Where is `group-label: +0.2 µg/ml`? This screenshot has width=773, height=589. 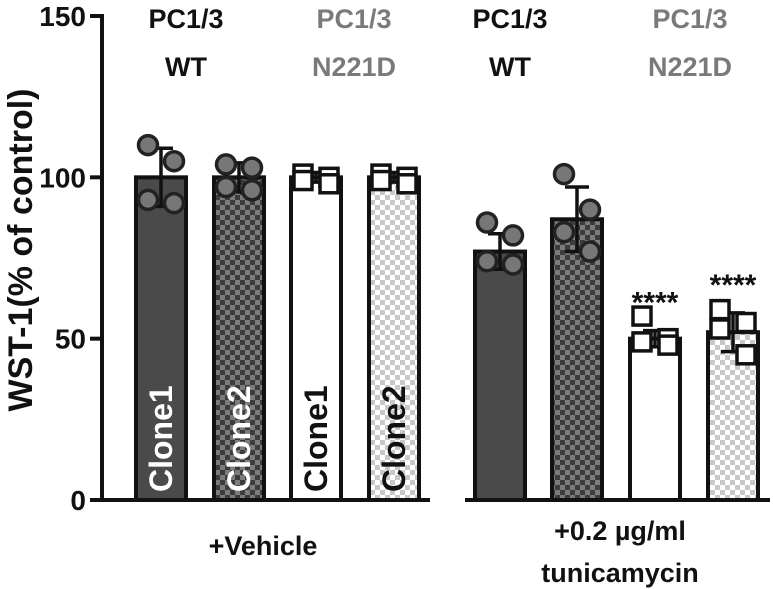 group-label: +0.2 µg/ml is located at coordinates (620, 531).